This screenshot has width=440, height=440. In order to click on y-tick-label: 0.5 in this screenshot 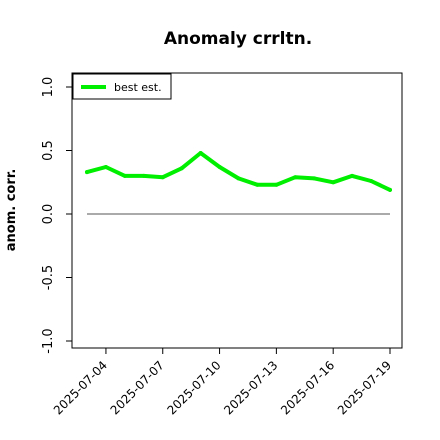, I will do `click(48, 150)`.